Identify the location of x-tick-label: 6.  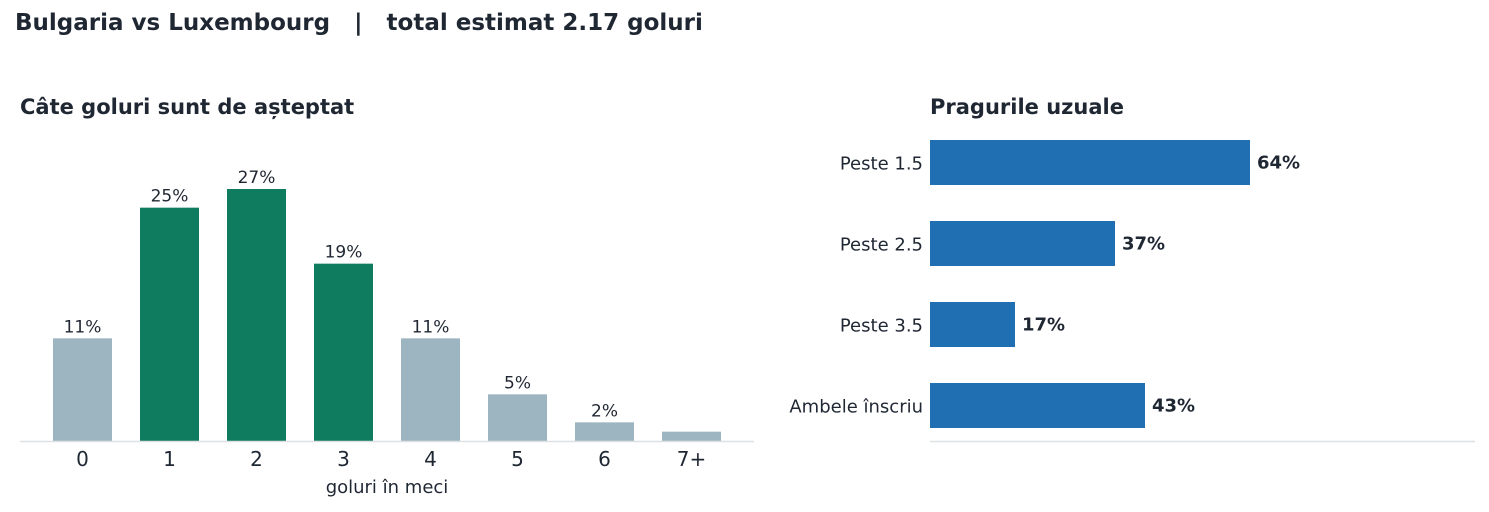
(604, 459).